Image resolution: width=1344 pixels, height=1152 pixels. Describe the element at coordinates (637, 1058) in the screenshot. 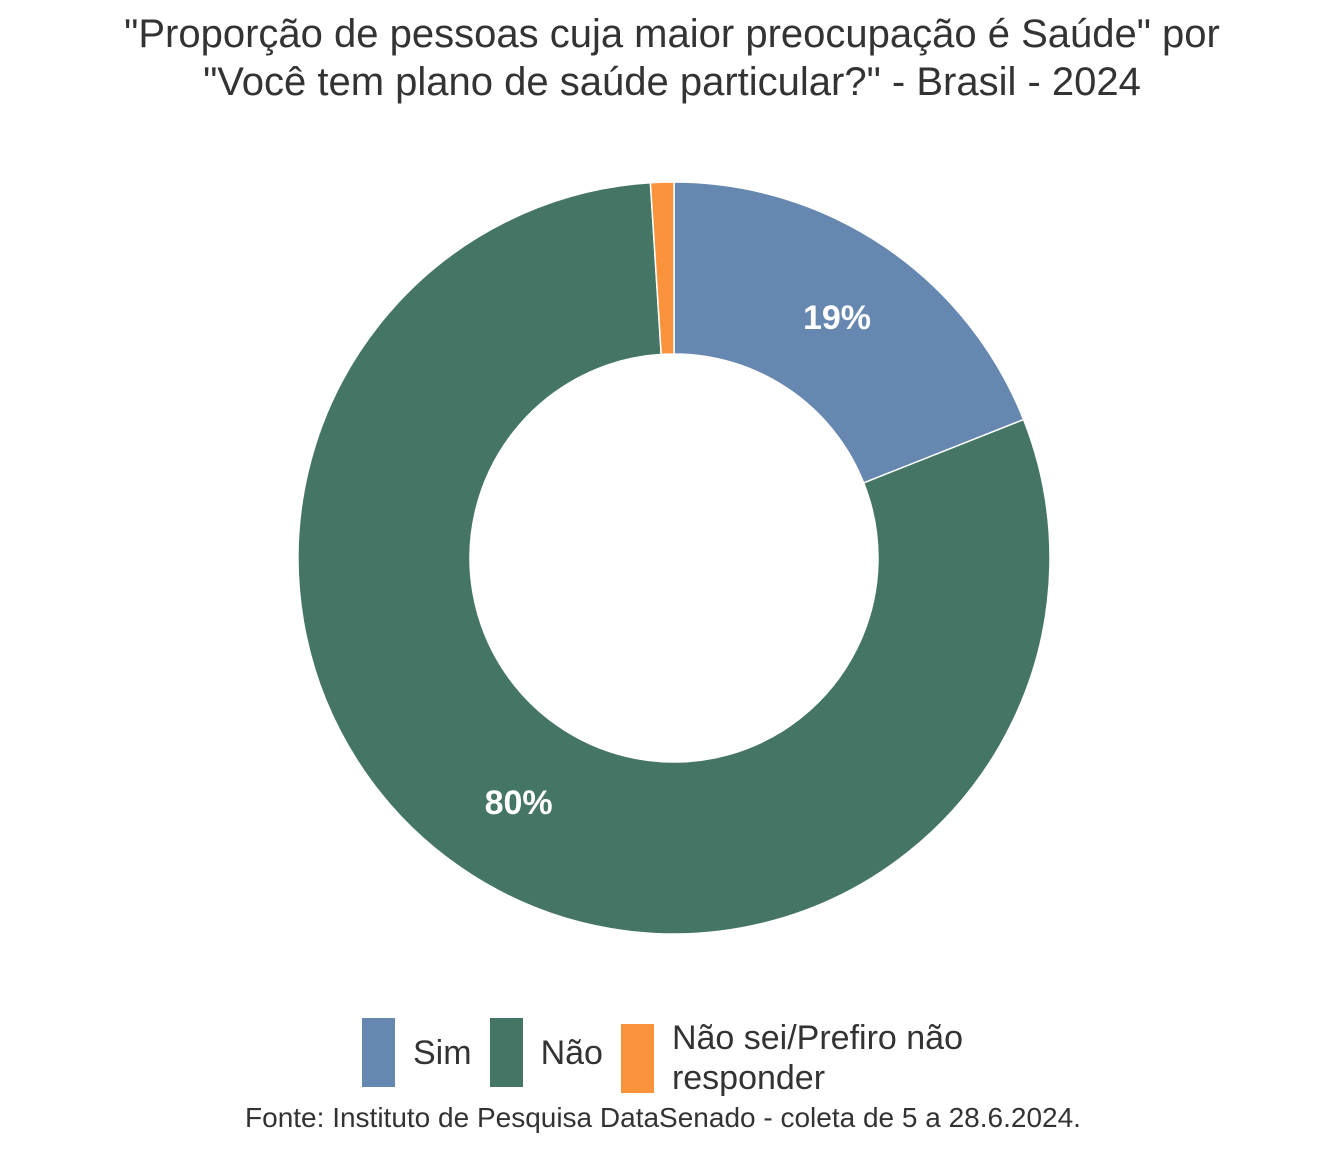

I see `legend-swatch-nao-sei` at that location.